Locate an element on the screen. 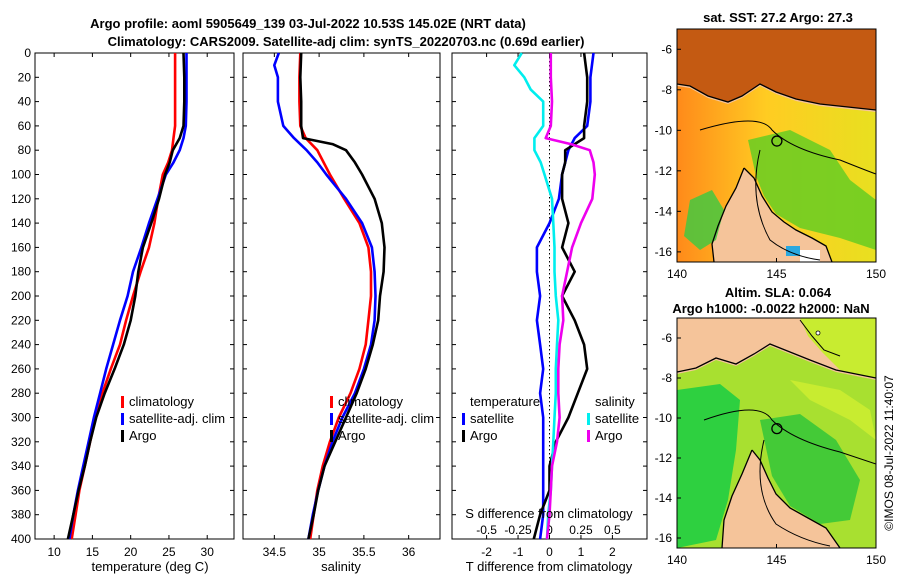 This screenshot has height=580, width=900. legend-swatch-satellite-adj is located at coordinates (122, 419).